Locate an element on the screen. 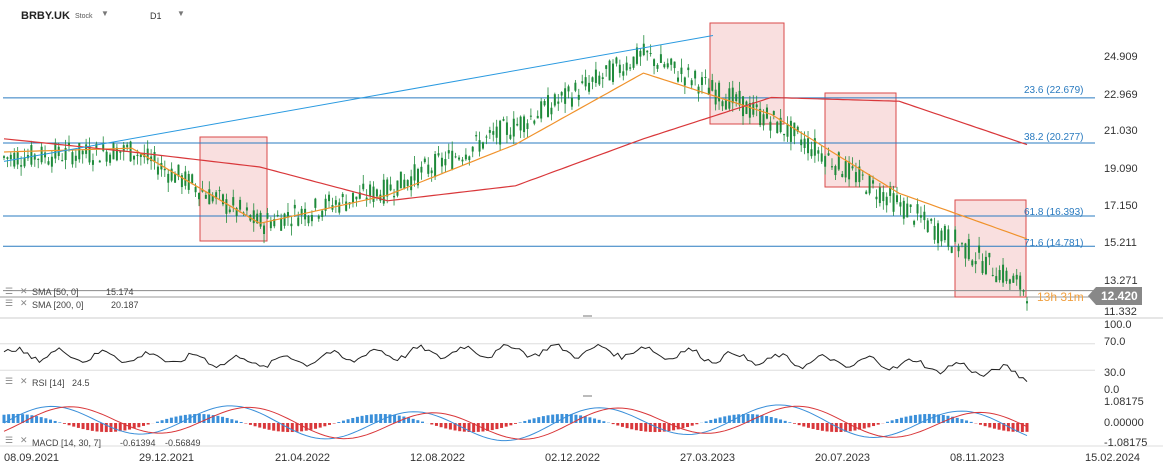  sma200-legend: ☰ ✕ SMA [200, 0] 20.187 is located at coordinates (72, 304).